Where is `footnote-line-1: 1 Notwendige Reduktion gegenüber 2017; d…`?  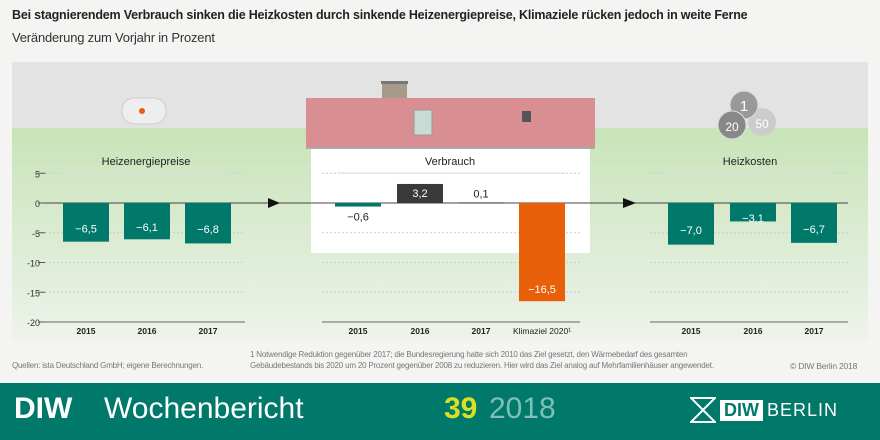 footnote-line-1: 1 Notwendige Reduktion gegenüber 2017; d… is located at coordinates (469, 354).